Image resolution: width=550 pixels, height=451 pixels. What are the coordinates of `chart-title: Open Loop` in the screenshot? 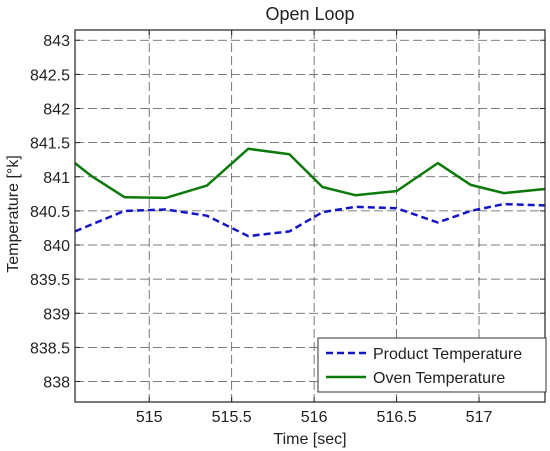 It's located at (309, 14).